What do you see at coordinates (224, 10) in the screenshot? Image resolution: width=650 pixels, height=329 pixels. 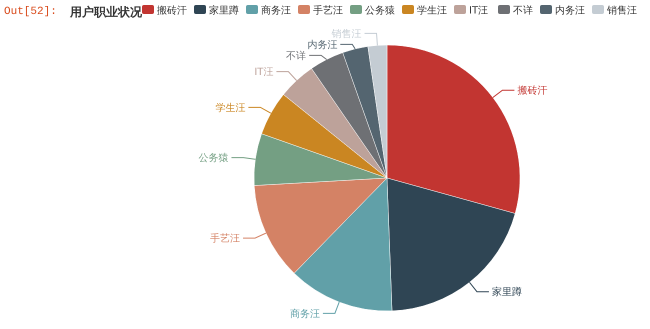 I see `legend-label: 家里蹲` at bounding box center [224, 10].